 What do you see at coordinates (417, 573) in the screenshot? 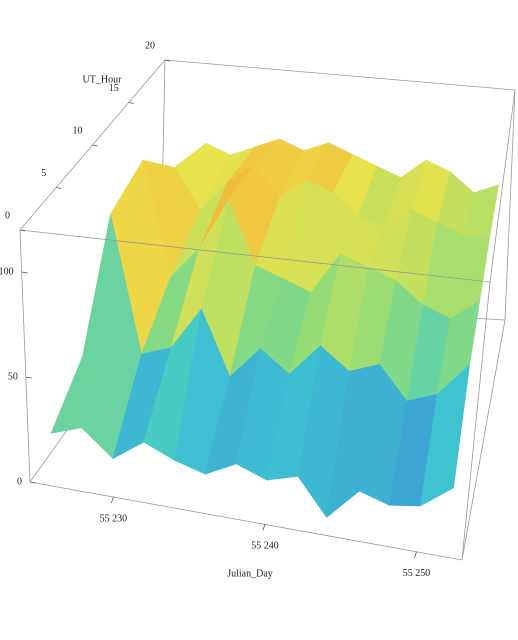
I see `x-tick-label: 55 250` at bounding box center [417, 573].